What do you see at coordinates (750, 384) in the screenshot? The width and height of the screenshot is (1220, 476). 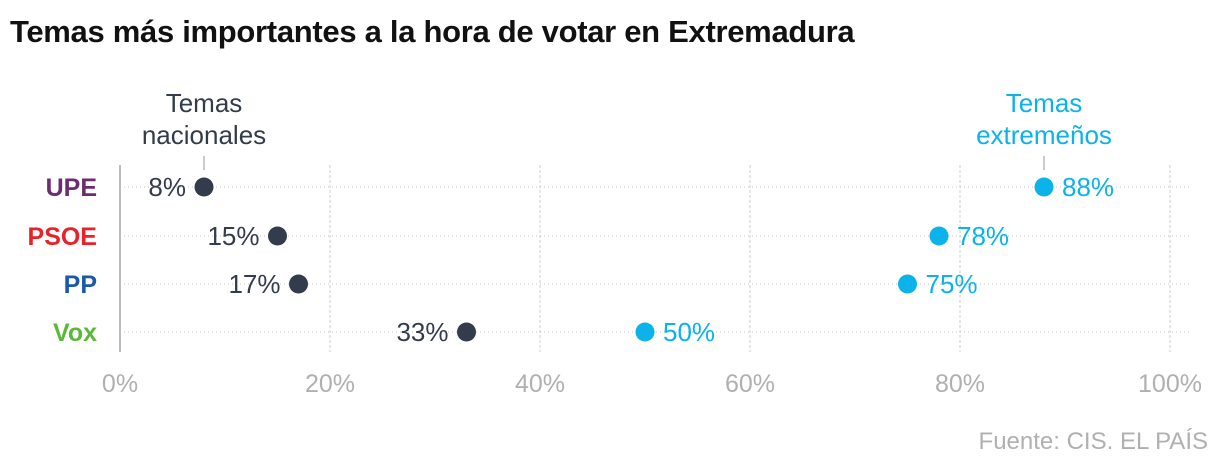 I see `x-tick-label: 60%` at bounding box center [750, 384].